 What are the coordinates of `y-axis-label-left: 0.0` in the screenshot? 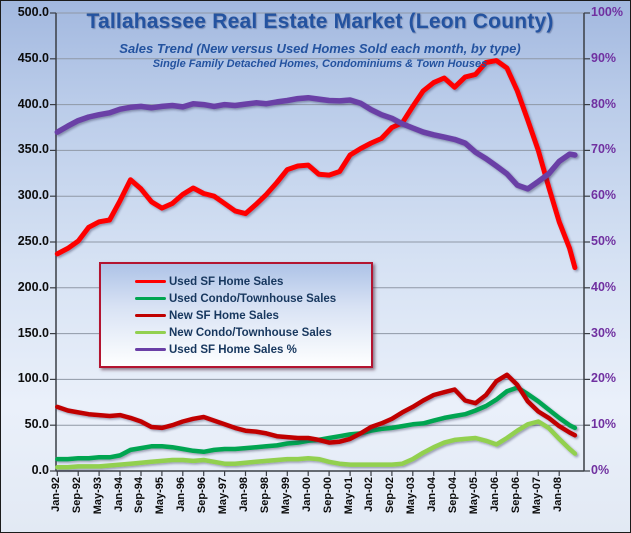 It's located at (40, 470).